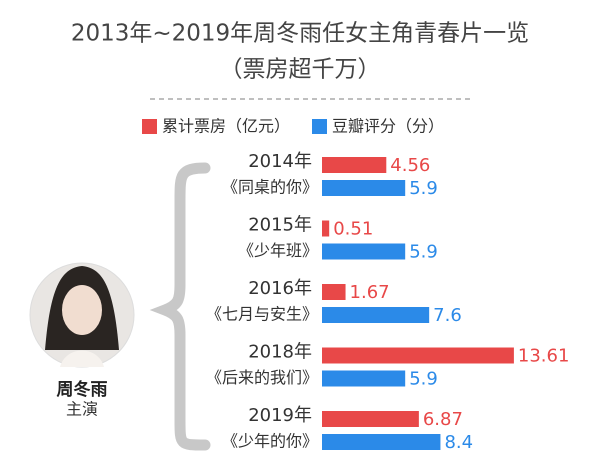 Image resolution: width=600 pixels, height=465 pixels. What do you see at coordinates (300, 34) in the screenshot?
I see `chart-title: 2013年~2019年周冬雨任女主角青春片一览` at bounding box center [300, 34].